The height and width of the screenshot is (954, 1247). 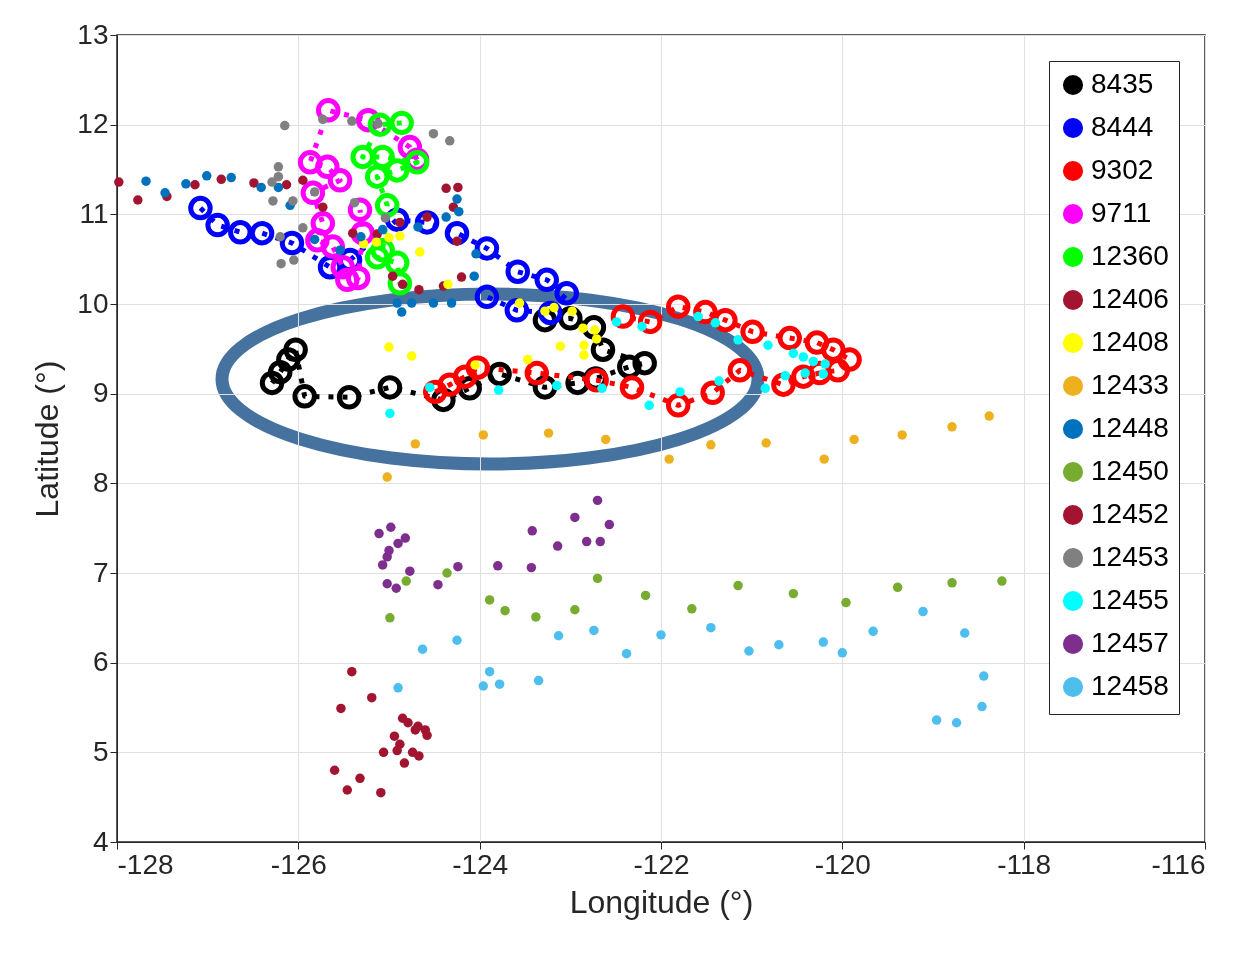 I want to click on x-tick-label: -120, so click(x=842, y=864).